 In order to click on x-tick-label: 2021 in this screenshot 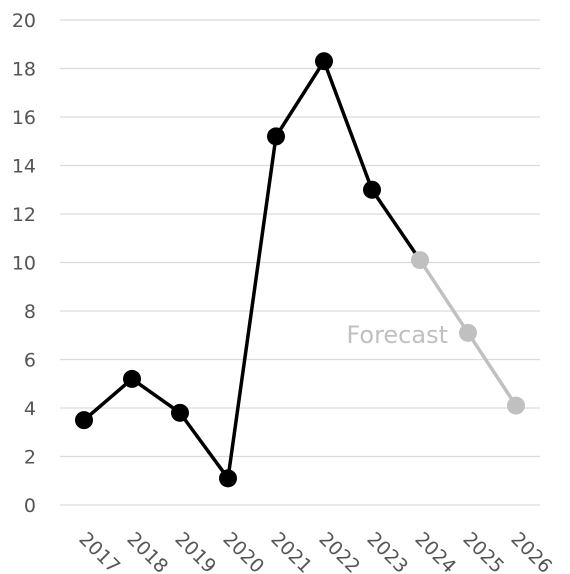, I will do `click(291, 551)`.